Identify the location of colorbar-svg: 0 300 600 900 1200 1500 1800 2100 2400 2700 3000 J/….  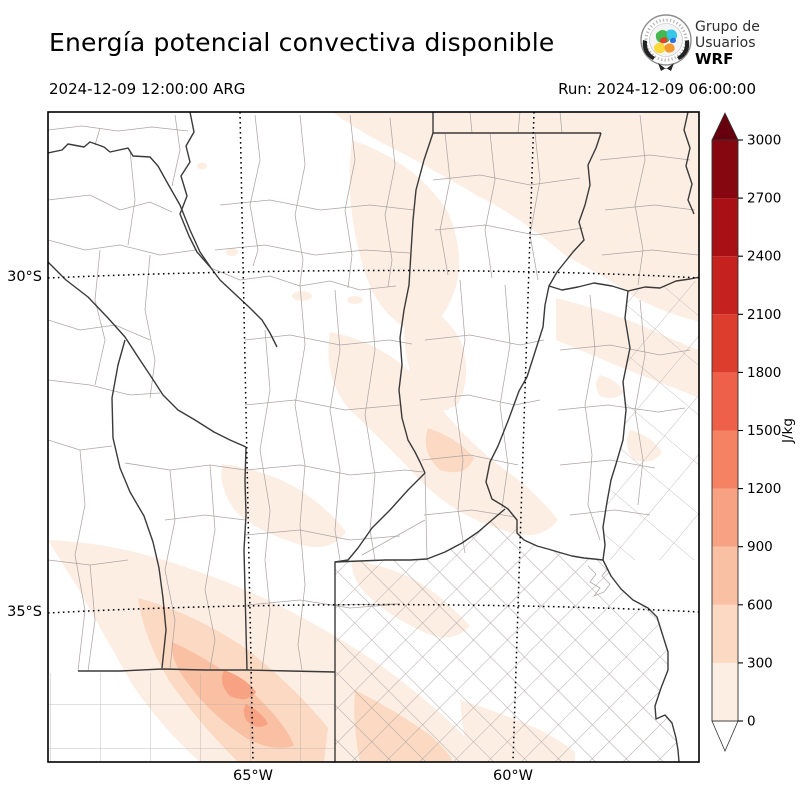
(753, 432).